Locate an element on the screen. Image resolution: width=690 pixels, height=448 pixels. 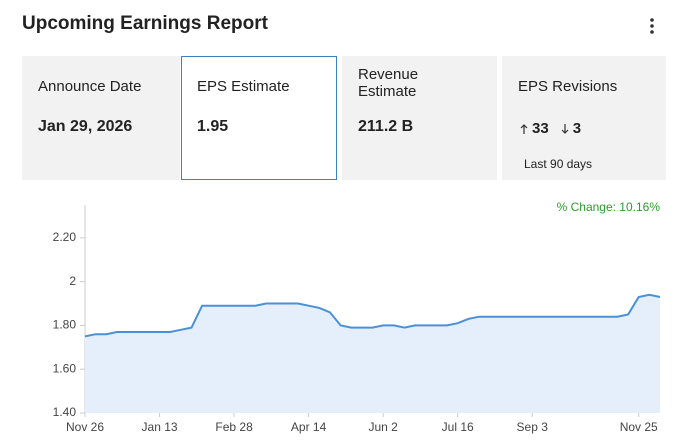
card: EPS Estimate 1.95 is located at coordinates (259, 118).